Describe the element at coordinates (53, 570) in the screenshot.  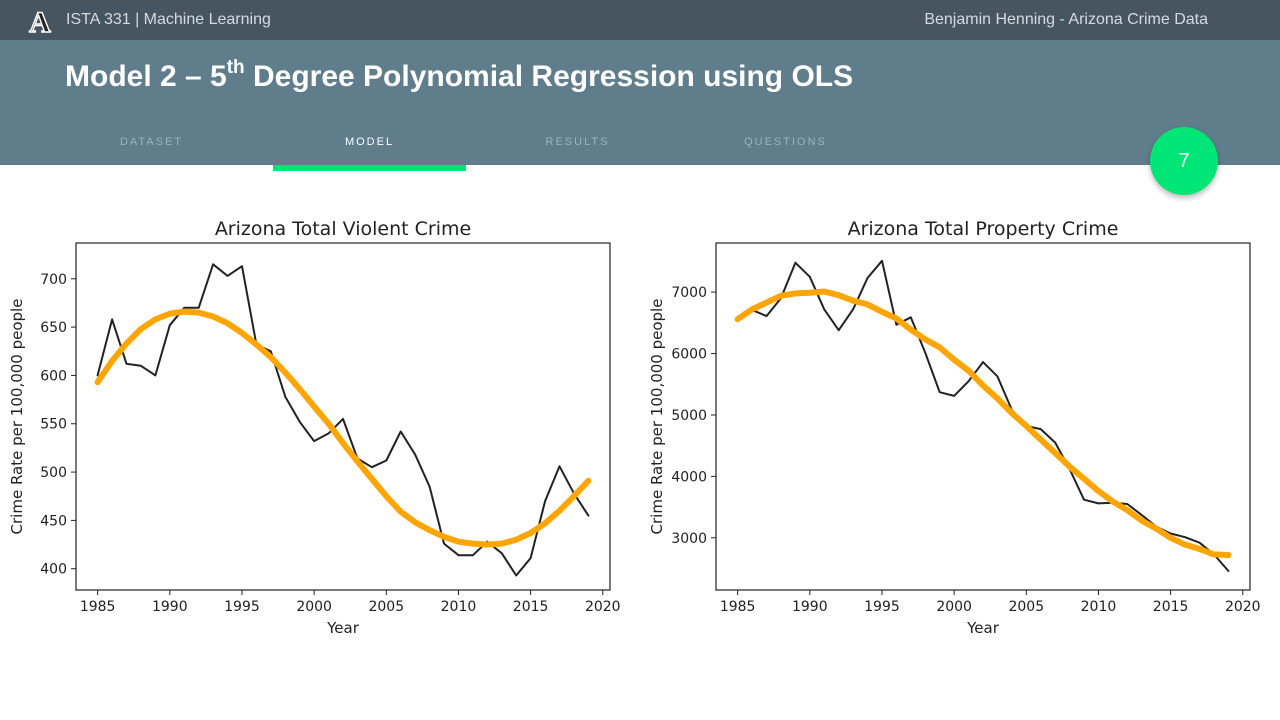
I see `y-tick-label: 400` at that location.